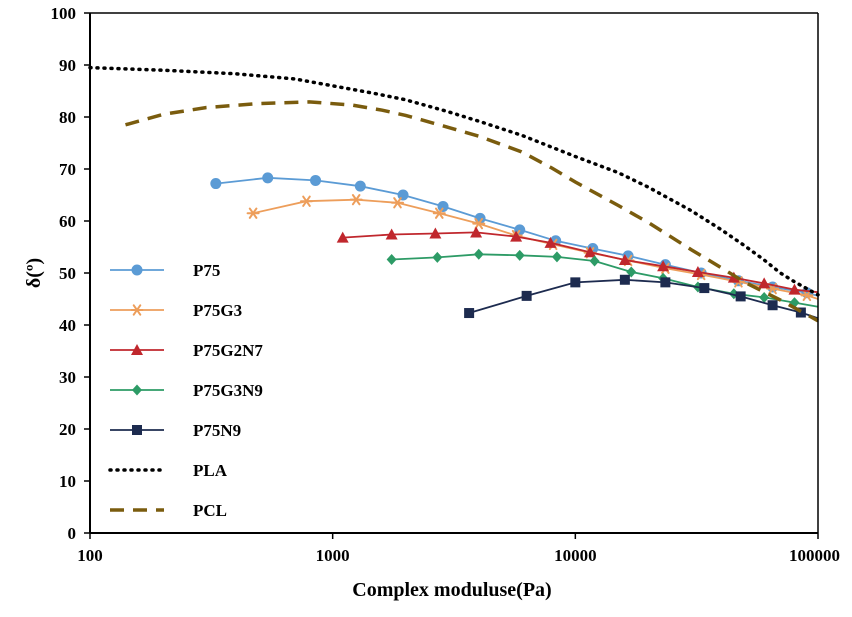 Image resolution: width=852 pixels, height=617 pixels. Describe the element at coordinates (176, 310) in the screenshot. I see `legend-item-p75g3: P75G3` at that location.